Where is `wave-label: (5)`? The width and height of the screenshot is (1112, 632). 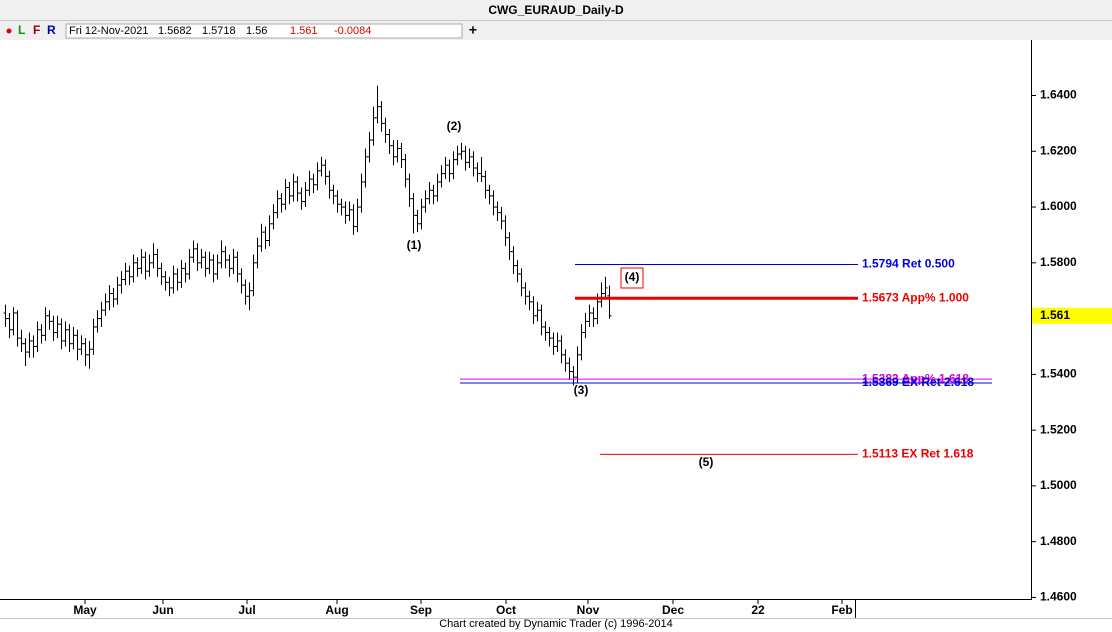
wave-label: (5) is located at coordinates (706, 462).